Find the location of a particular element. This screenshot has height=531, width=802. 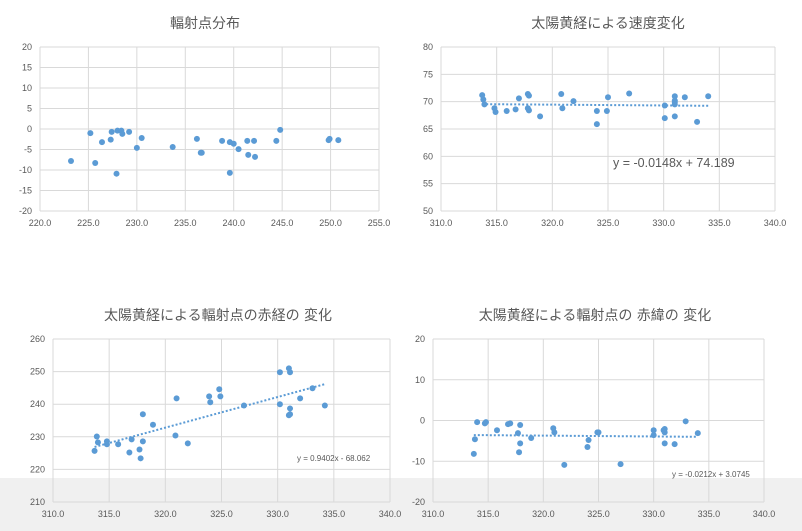

x-tick-label: 245.0 is located at coordinates (282, 223).